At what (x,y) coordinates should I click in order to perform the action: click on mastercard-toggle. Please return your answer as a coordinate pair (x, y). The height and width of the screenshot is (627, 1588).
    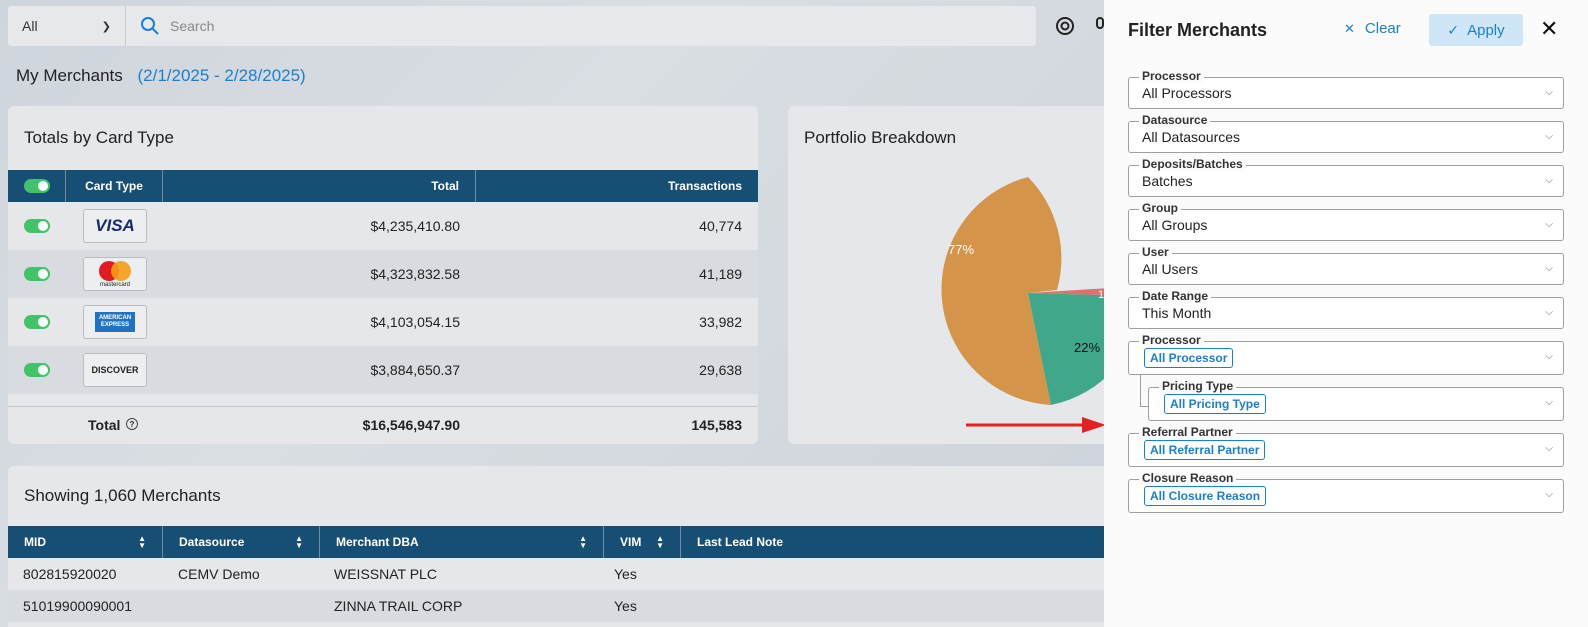
    Looking at the image, I should click on (37, 274).